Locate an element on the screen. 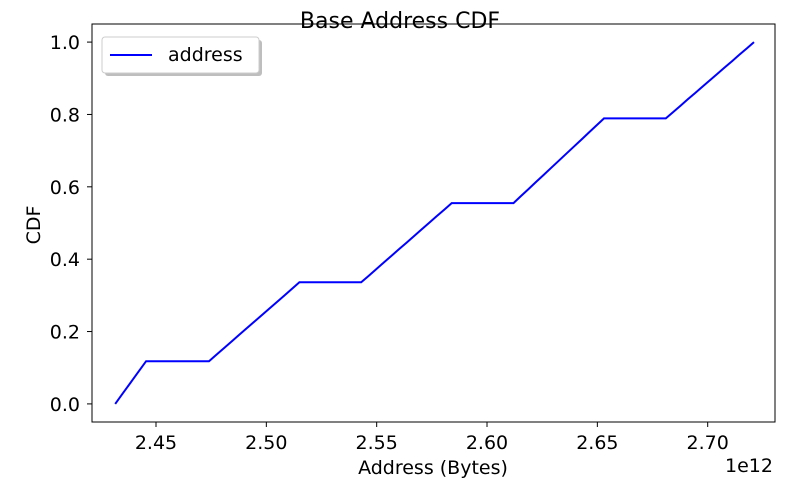  y-tick-label: 0.4 is located at coordinates (65, 260).